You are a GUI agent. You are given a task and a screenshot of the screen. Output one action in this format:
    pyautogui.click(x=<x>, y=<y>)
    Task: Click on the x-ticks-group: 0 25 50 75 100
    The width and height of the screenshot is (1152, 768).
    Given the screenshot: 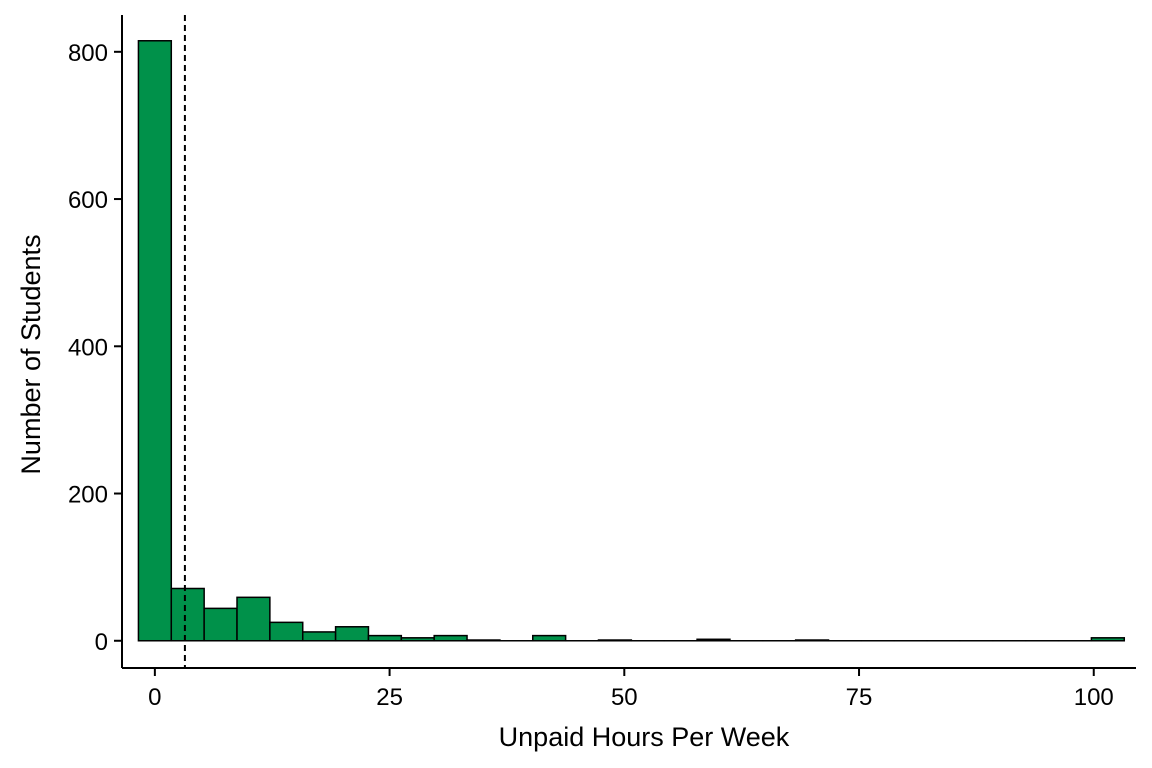 What is the action you would take?
    pyautogui.click(x=631, y=689)
    